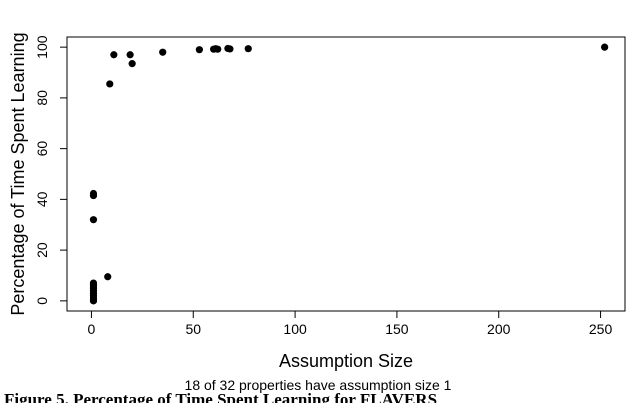 This screenshot has width=629, height=403. What do you see at coordinates (346, 361) in the screenshot?
I see `x-axis-label: Assumption Size` at bounding box center [346, 361].